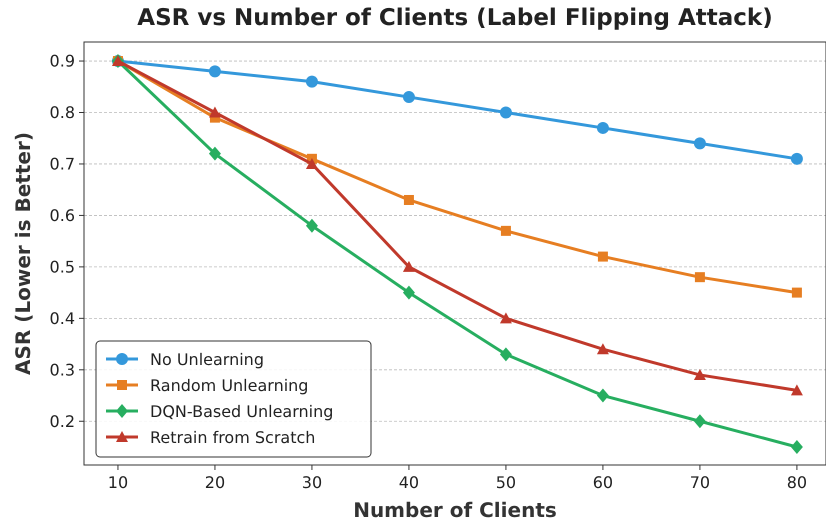 The height and width of the screenshot is (527, 826). I want to click on chart-title: ASR vs Number of Clients (Label Flipping Attack), so click(455, 18).